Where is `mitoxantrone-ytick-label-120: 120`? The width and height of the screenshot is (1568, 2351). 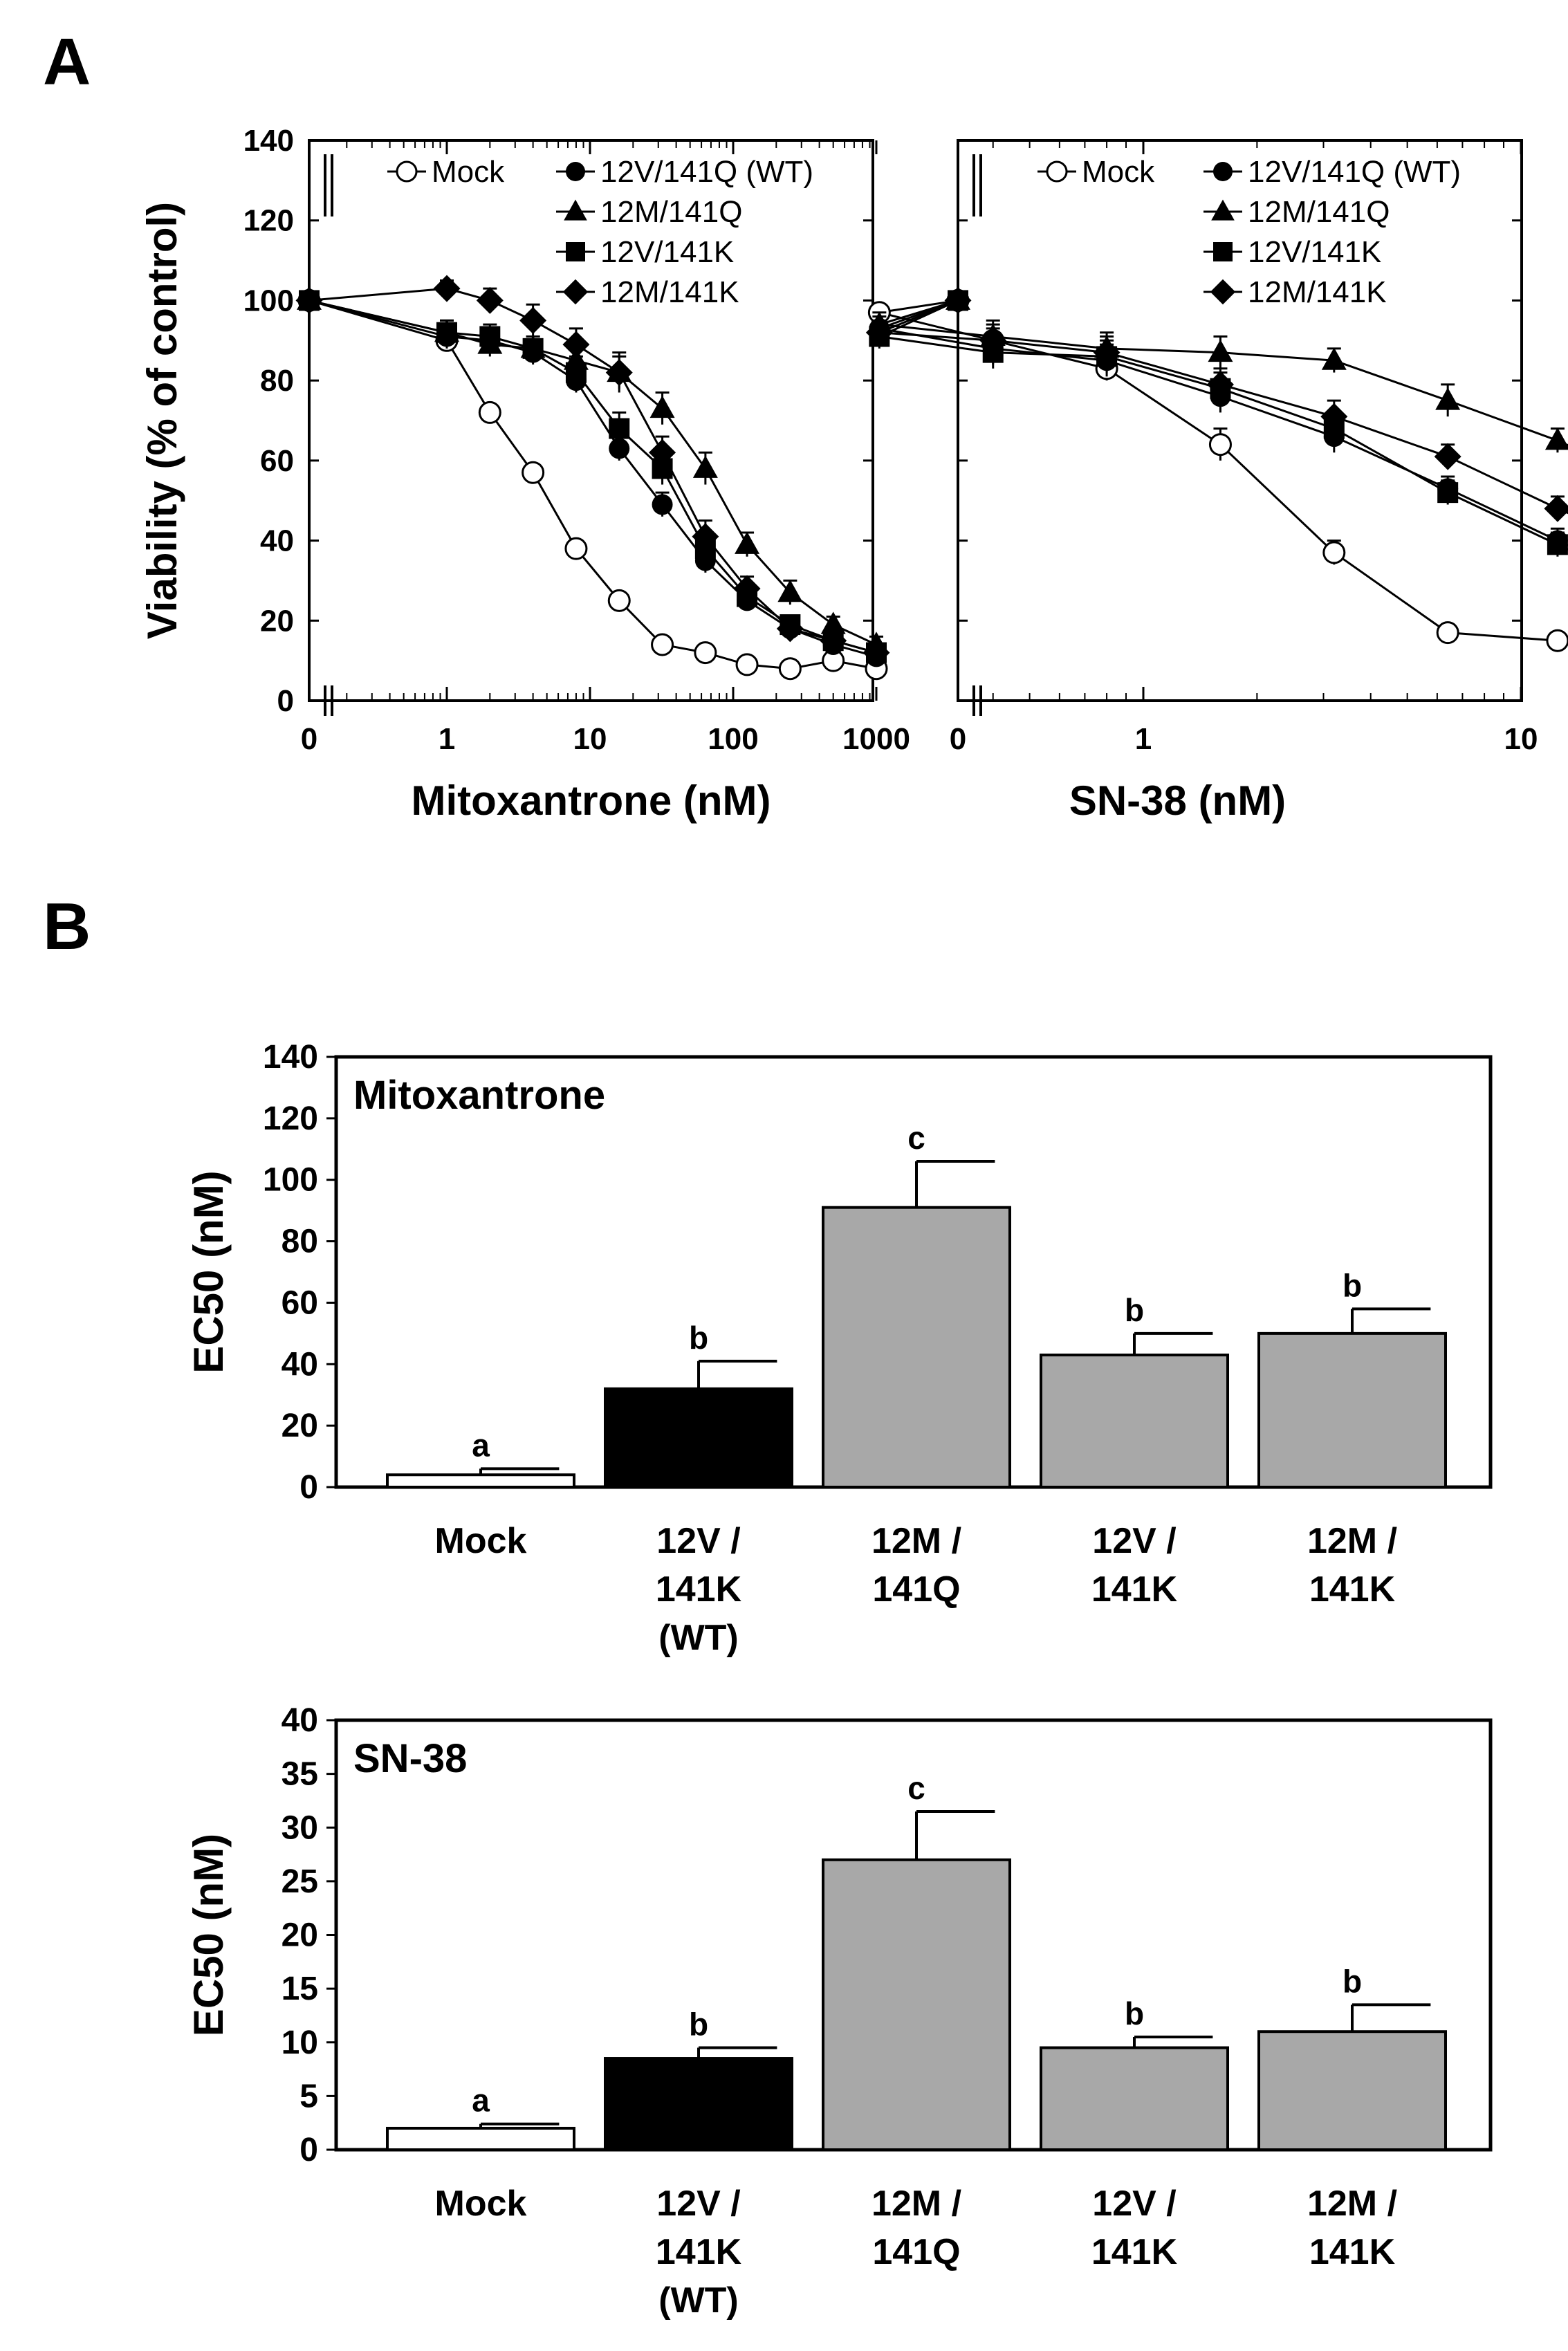 mitoxantrone-ytick-label-120: 120 is located at coordinates (268, 221).